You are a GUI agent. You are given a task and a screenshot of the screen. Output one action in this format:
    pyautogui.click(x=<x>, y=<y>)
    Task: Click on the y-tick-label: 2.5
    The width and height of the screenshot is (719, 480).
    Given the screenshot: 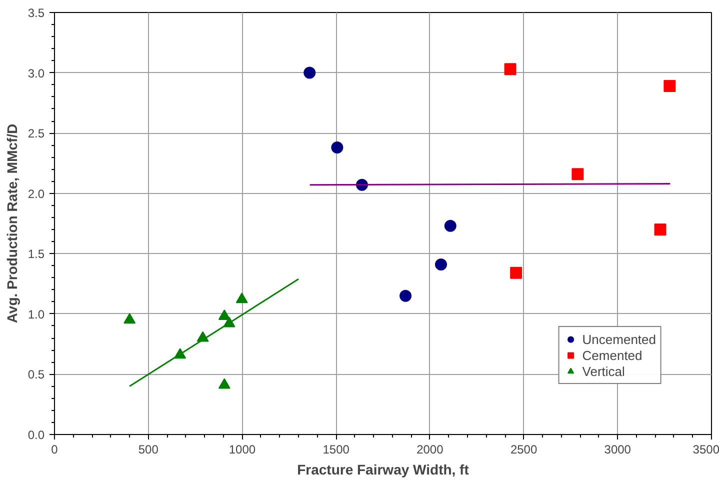 What is the action you would take?
    pyautogui.click(x=36, y=133)
    